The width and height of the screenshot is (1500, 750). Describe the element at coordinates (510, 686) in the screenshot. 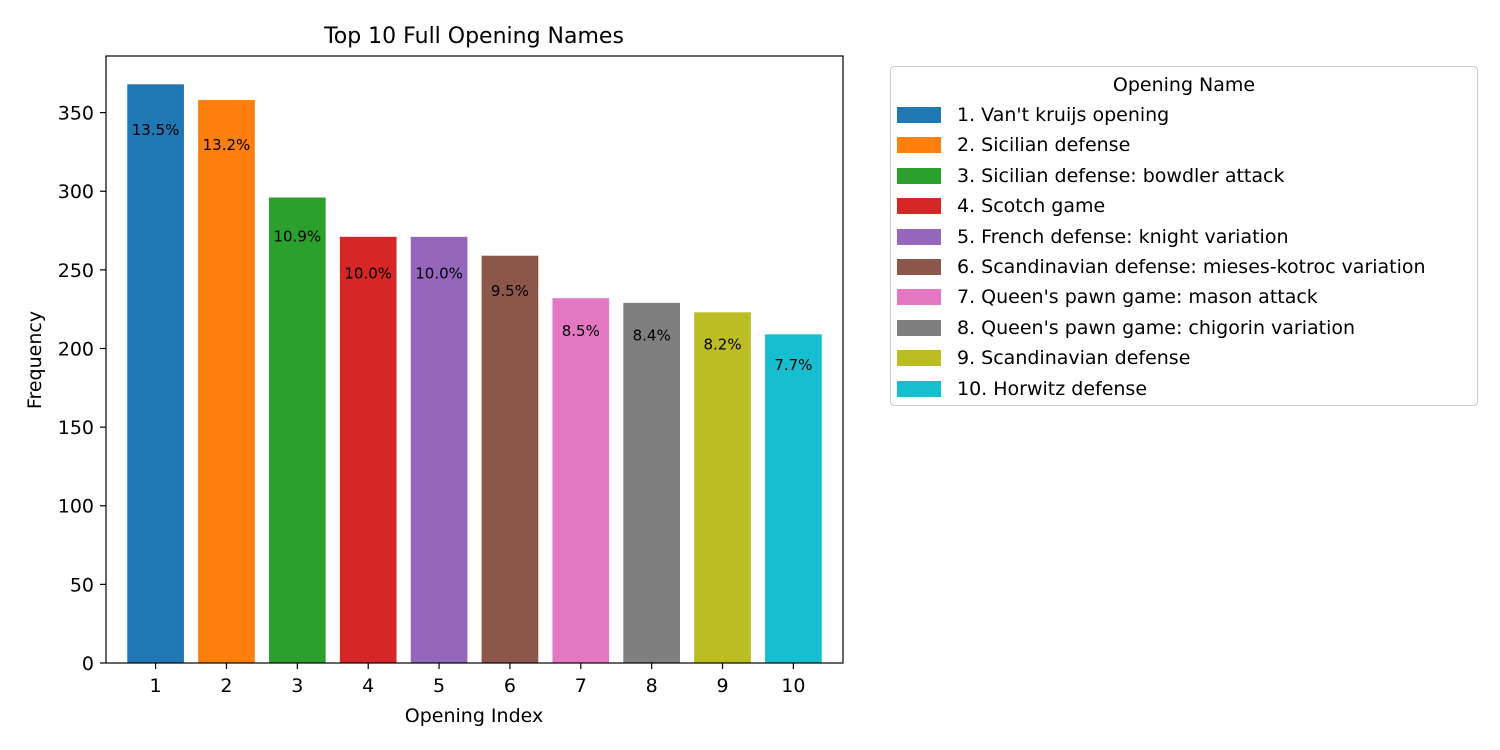

I see `x-tick-label-6: 6` at that location.